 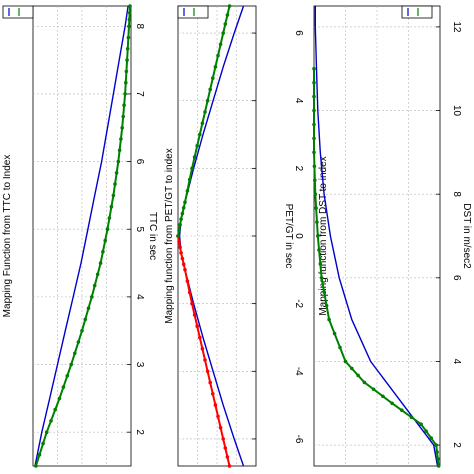 What do you see at coordinates (456, 445) in the screenshot?
I see `x-tick-label: 2` at bounding box center [456, 445].